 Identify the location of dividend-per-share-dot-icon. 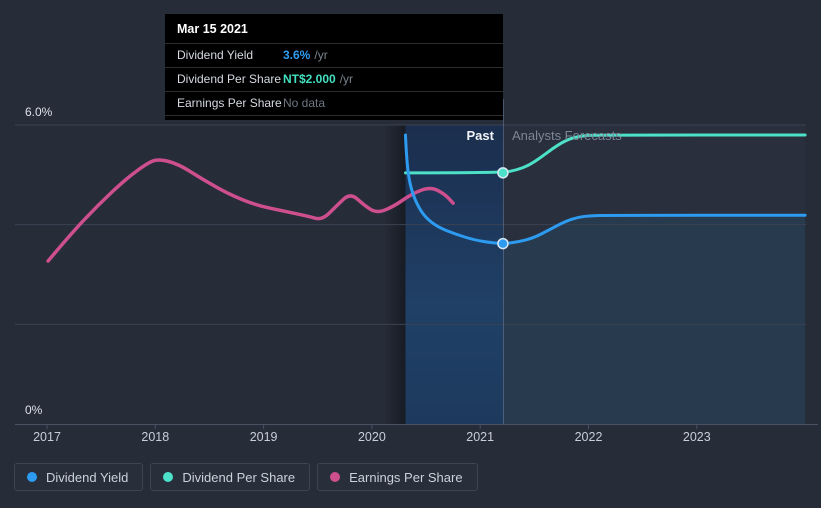
(168, 477).